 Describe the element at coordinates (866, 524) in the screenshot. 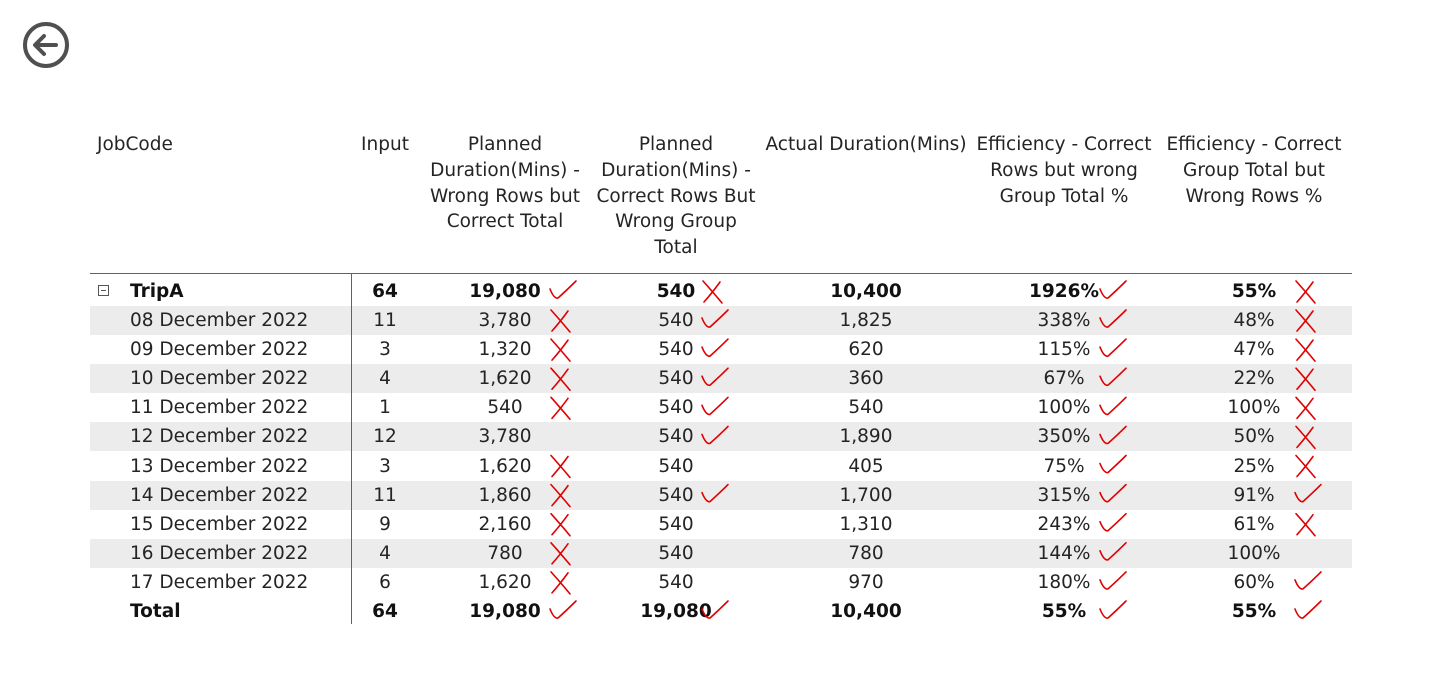

I see `cell-actual-duration: 1,310` at that location.